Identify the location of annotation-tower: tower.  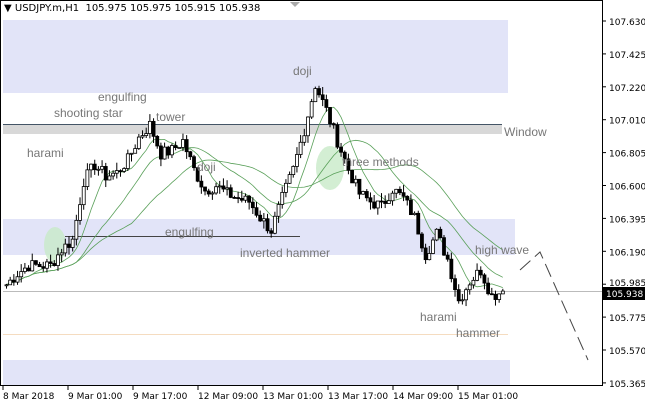
(170, 117).